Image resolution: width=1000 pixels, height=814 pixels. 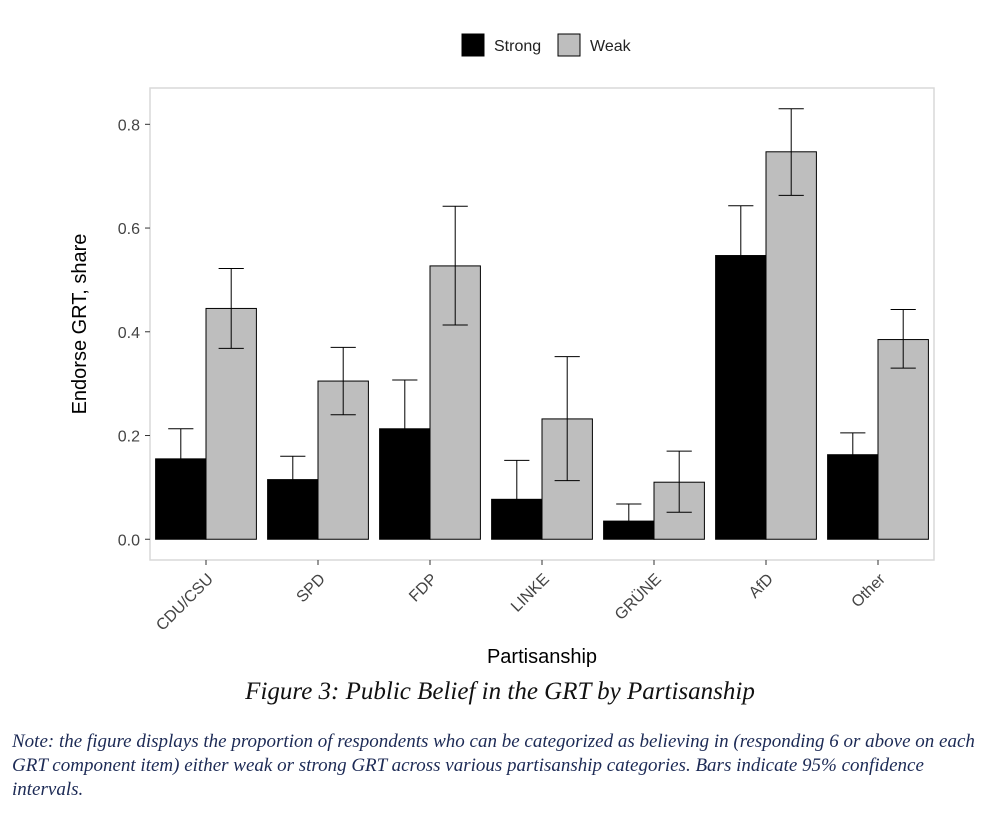 What do you see at coordinates (129, 125) in the screenshot?
I see `y-tick-label: 0.8` at bounding box center [129, 125].